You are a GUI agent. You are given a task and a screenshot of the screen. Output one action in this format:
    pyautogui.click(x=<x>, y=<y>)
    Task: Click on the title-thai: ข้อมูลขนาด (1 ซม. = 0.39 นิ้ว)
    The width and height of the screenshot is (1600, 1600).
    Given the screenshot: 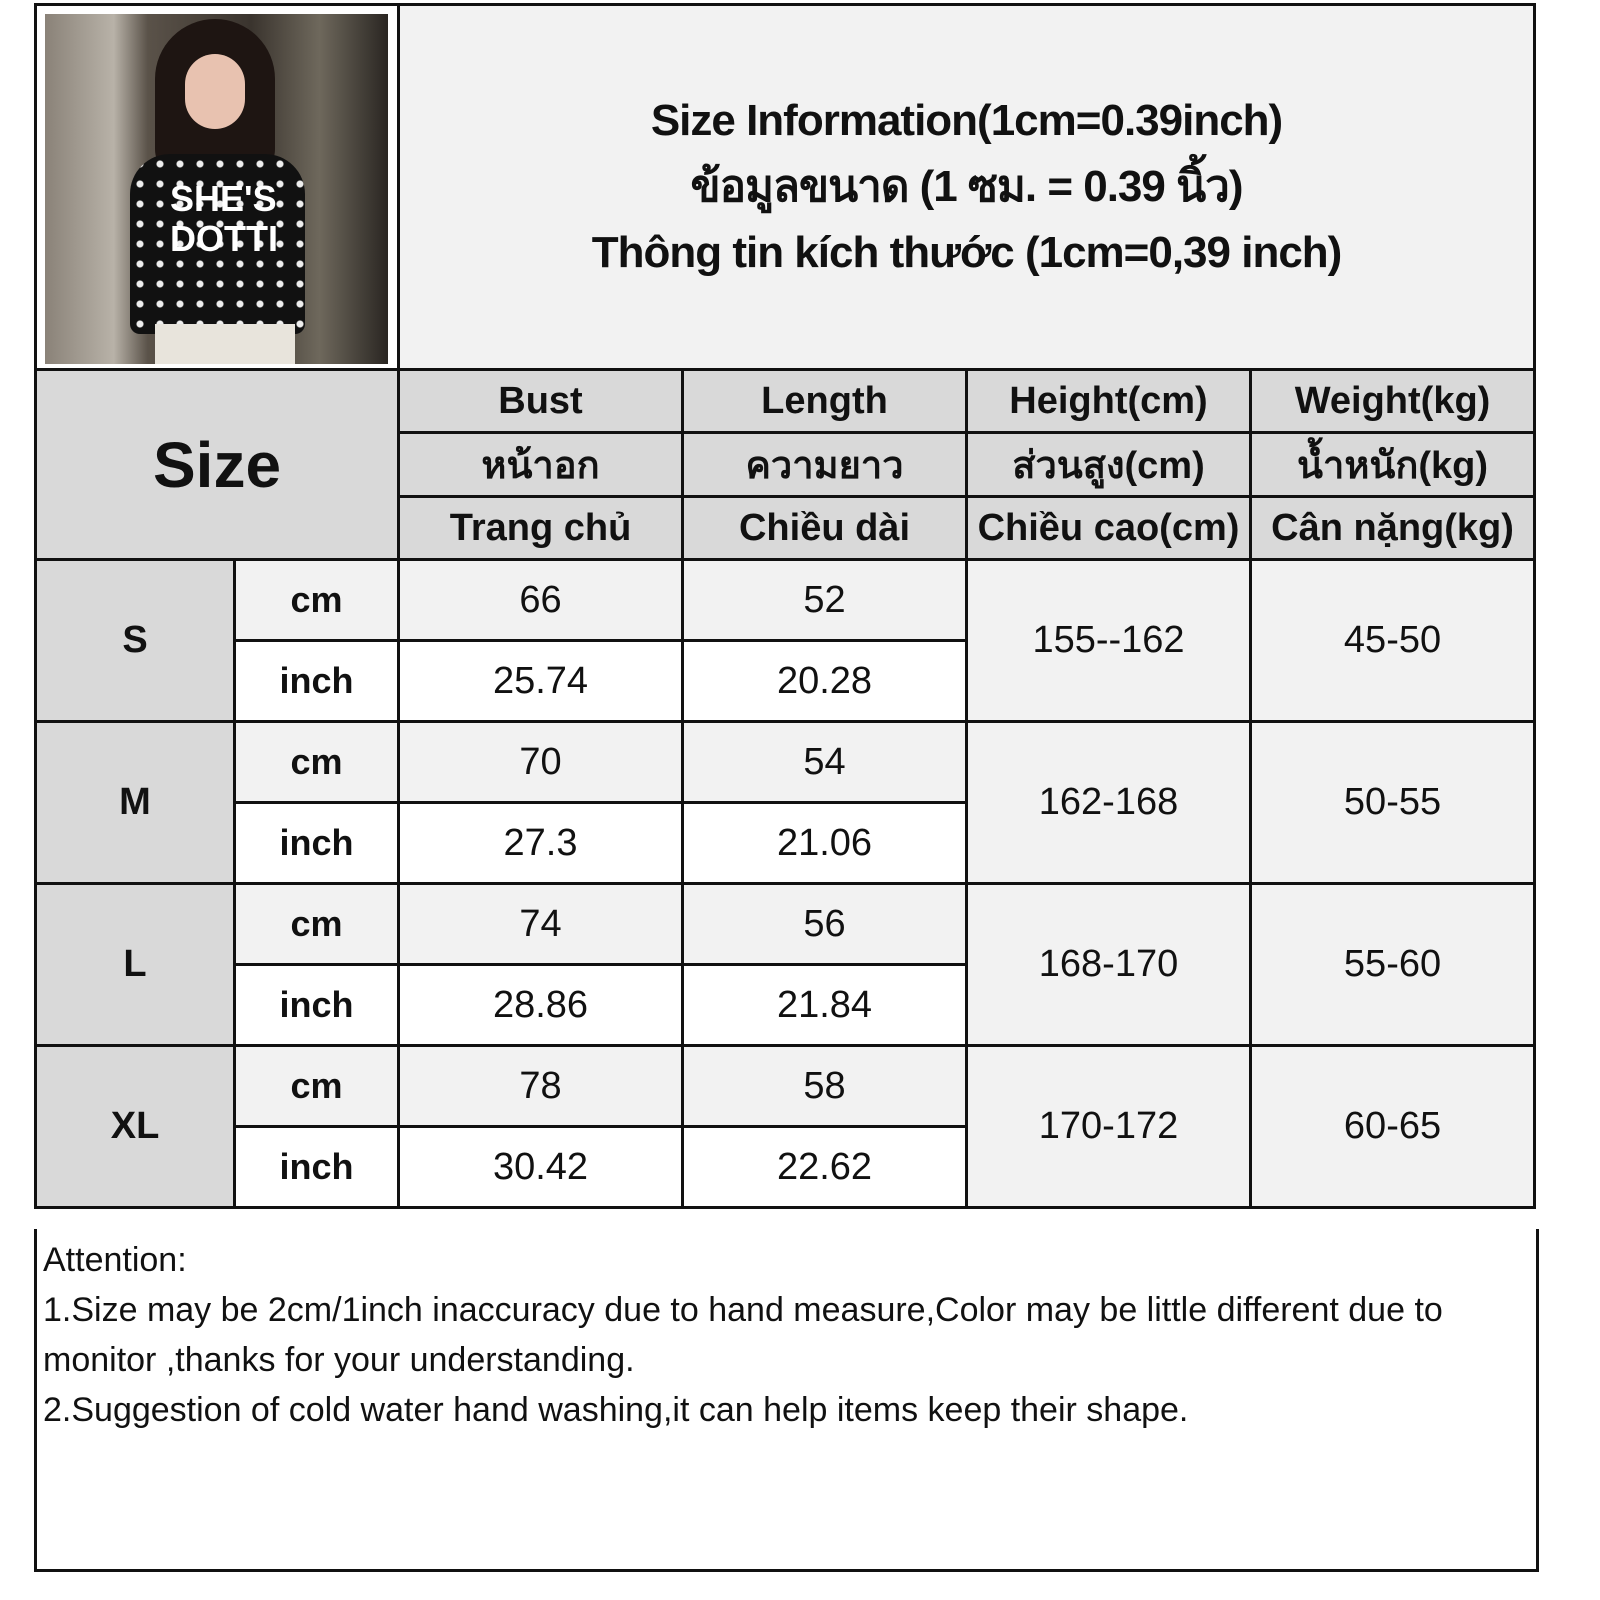 What is the action you would take?
    pyautogui.click(x=967, y=186)
    